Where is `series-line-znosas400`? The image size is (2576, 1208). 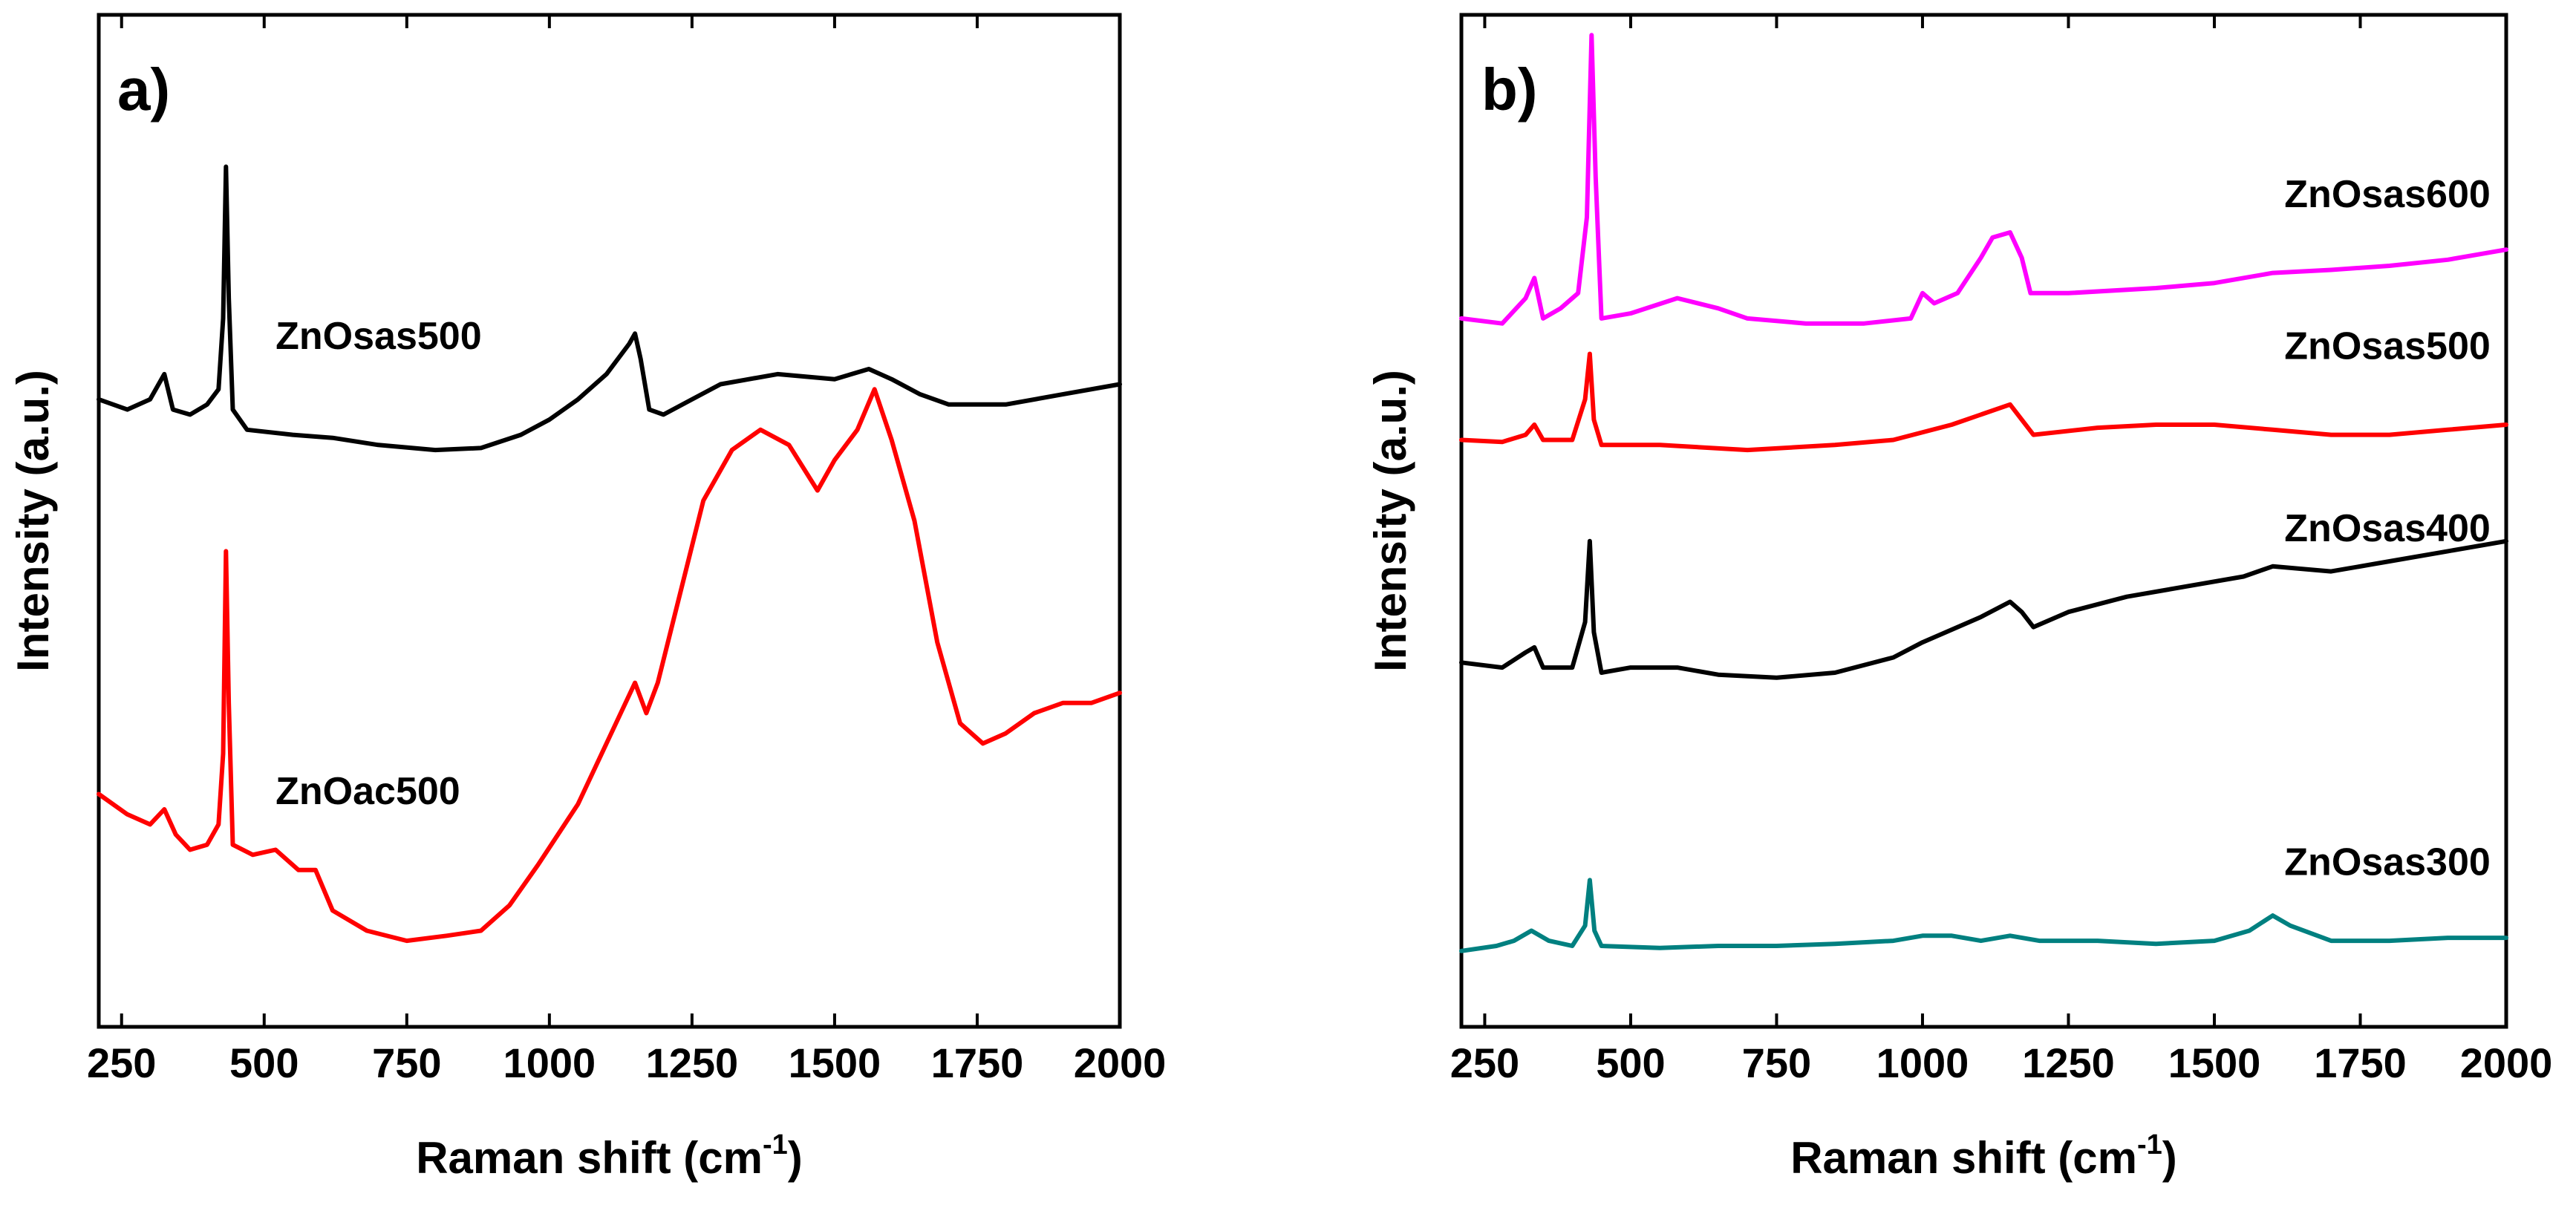
series-line-znosas400 is located at coordinates (1983, 609).